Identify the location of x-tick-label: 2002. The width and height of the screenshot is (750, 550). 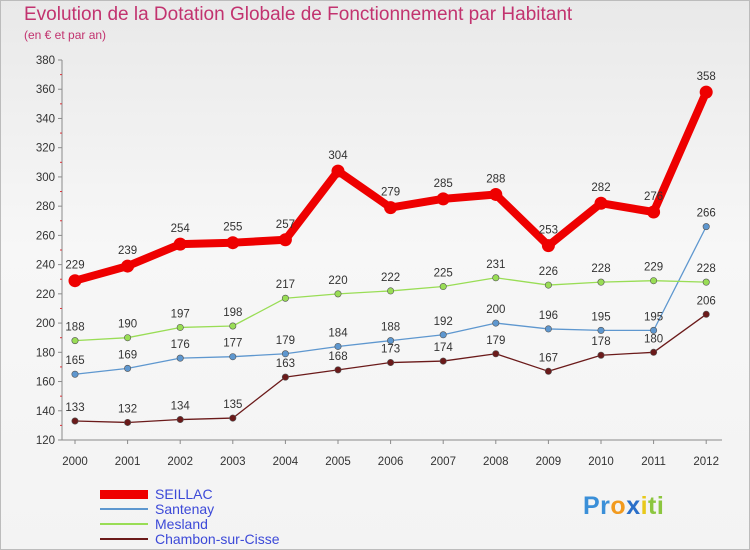
(180, 462).